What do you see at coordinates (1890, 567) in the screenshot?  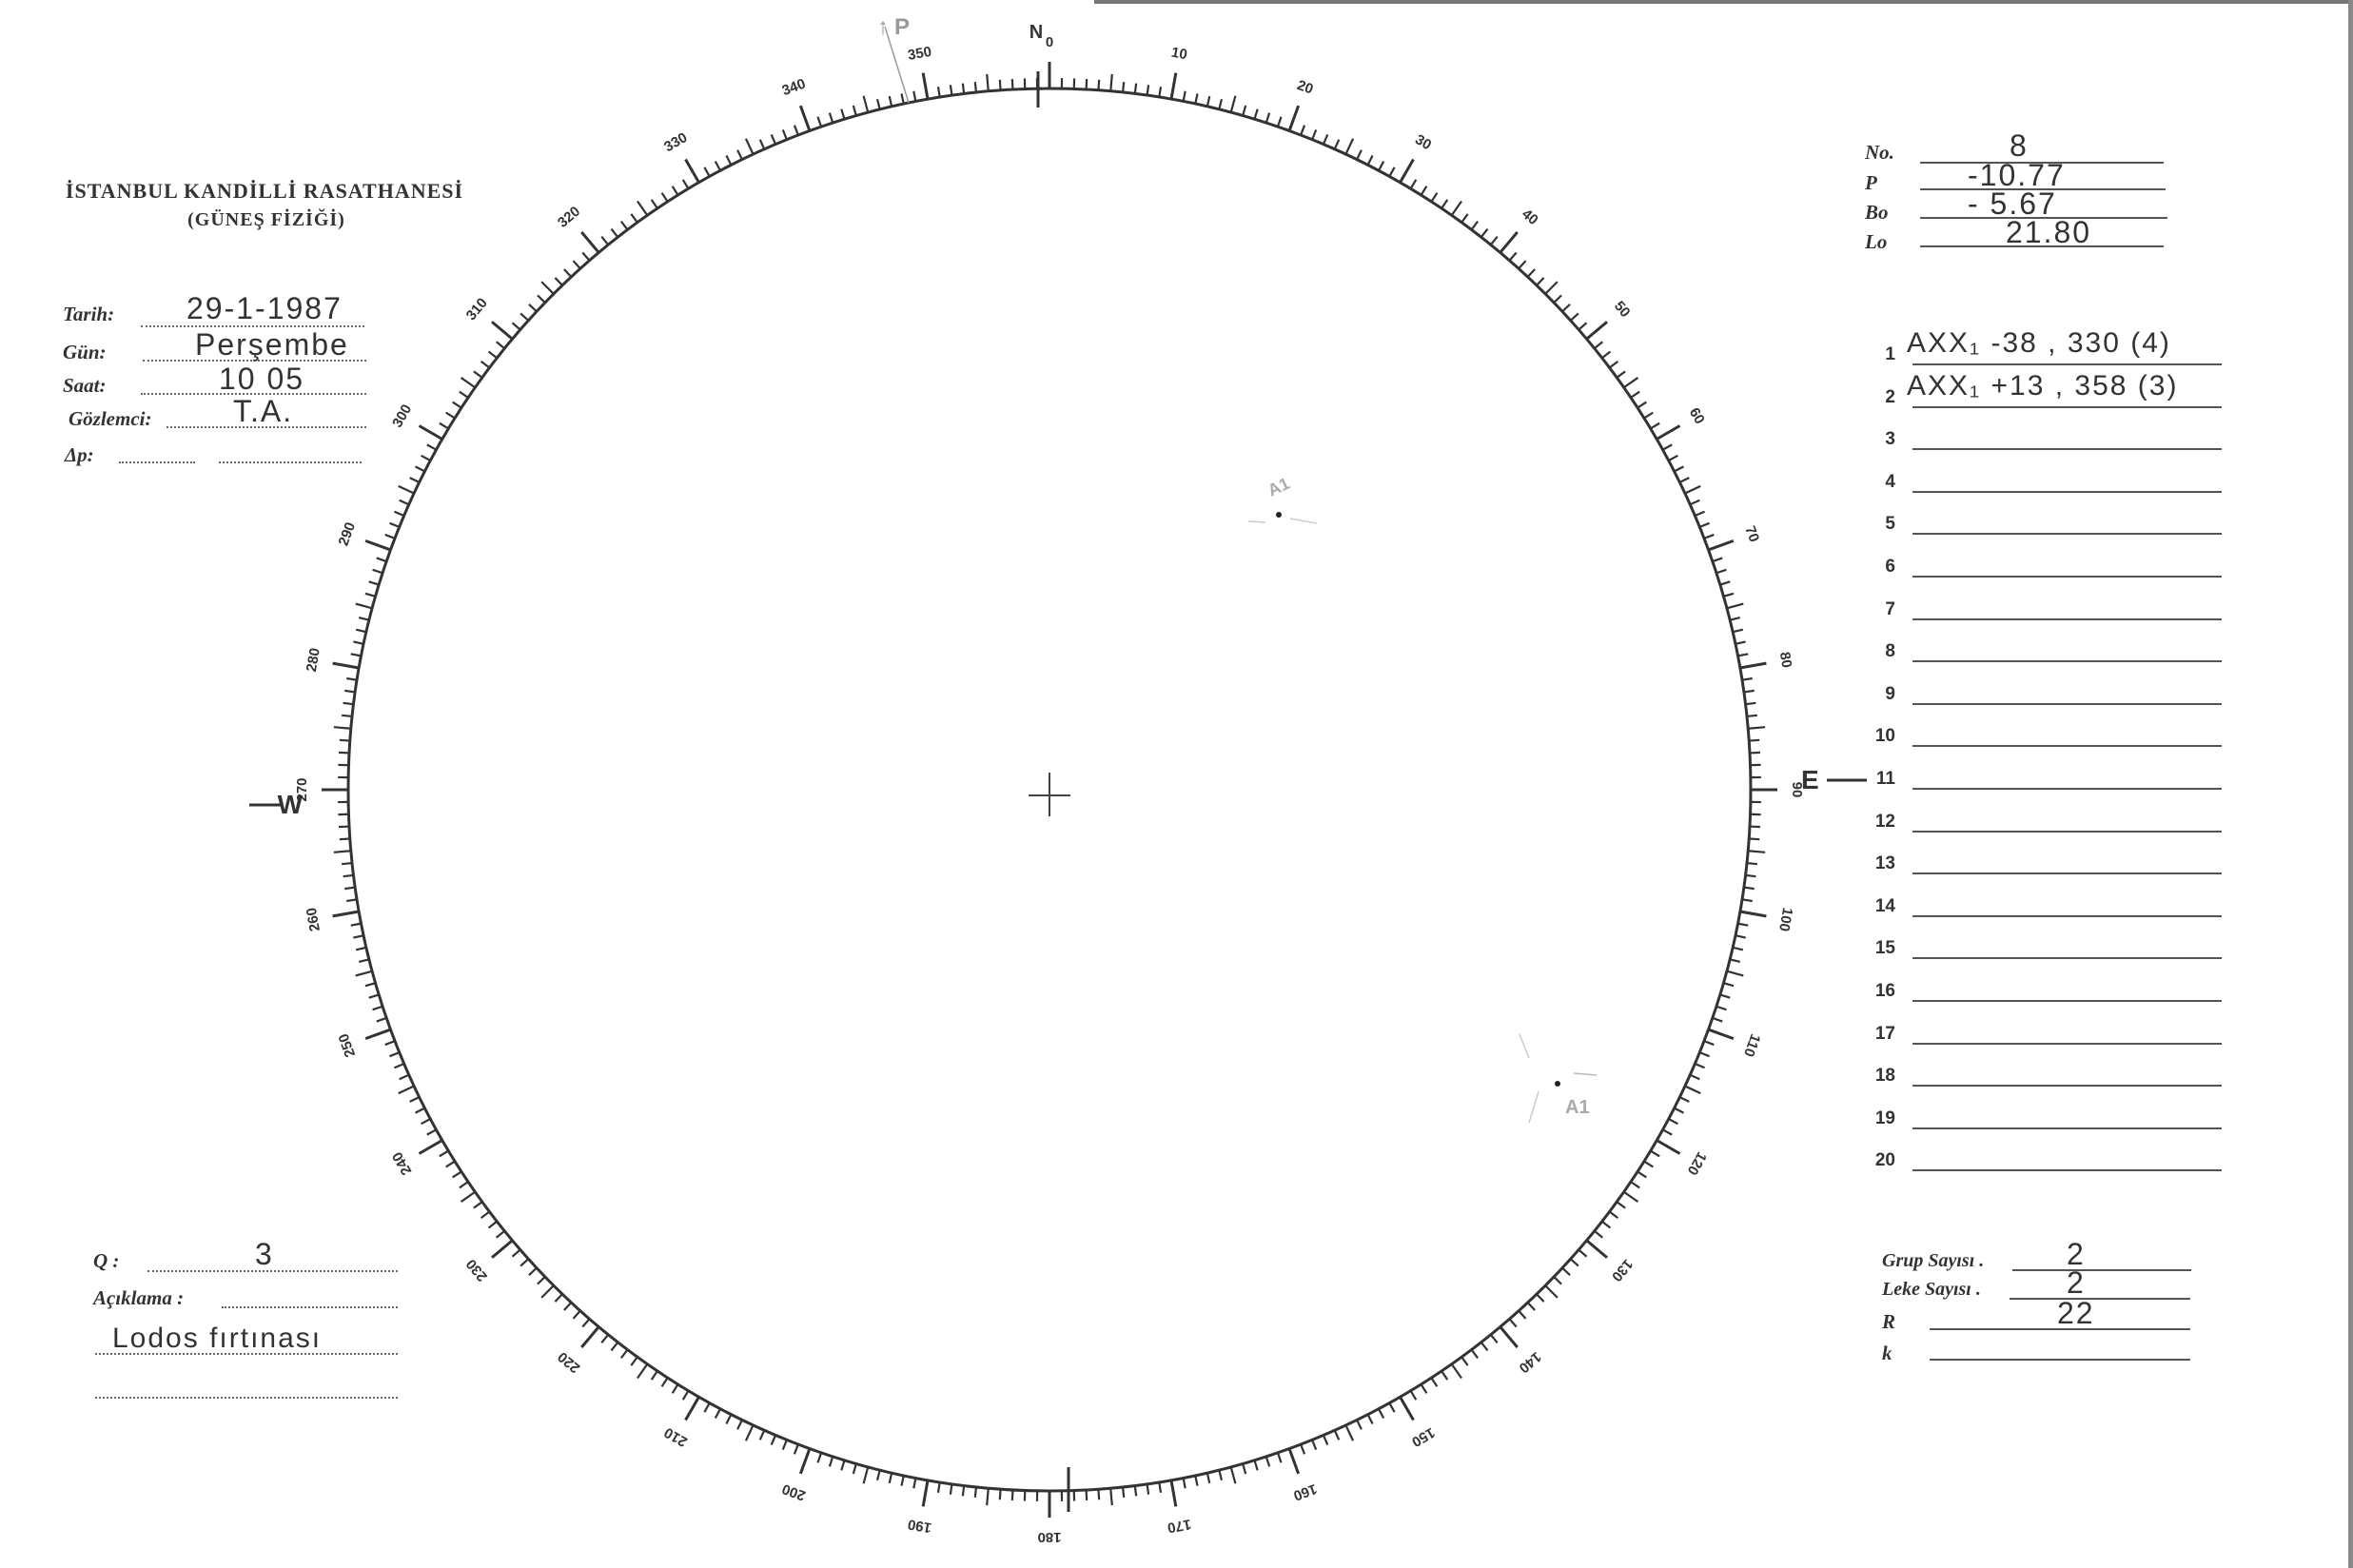 I see `group-row-number: 6` at bounding box center [1890, 567].